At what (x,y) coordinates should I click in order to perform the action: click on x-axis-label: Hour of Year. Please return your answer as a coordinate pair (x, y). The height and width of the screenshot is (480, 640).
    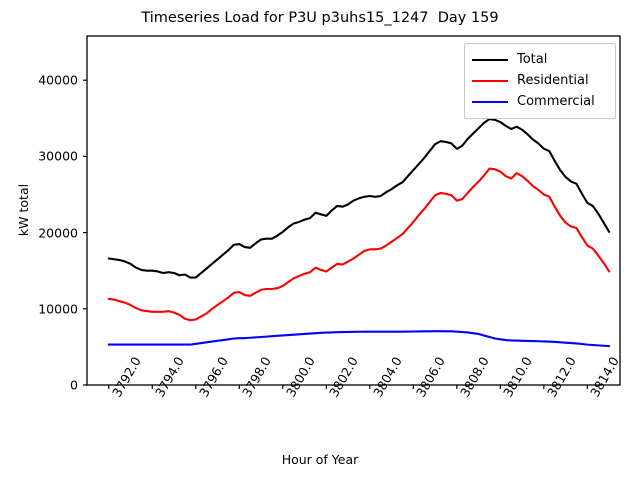
    Looking at the image, I should click on (320, 459).